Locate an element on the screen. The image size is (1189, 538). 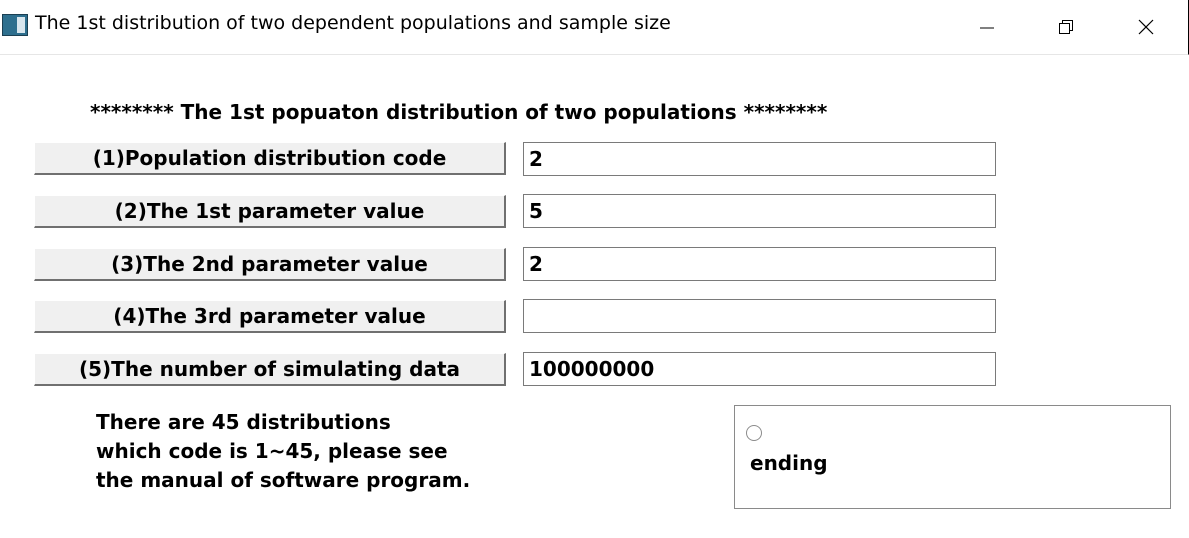
first-parameter-input is located at coordinates (759, 211).